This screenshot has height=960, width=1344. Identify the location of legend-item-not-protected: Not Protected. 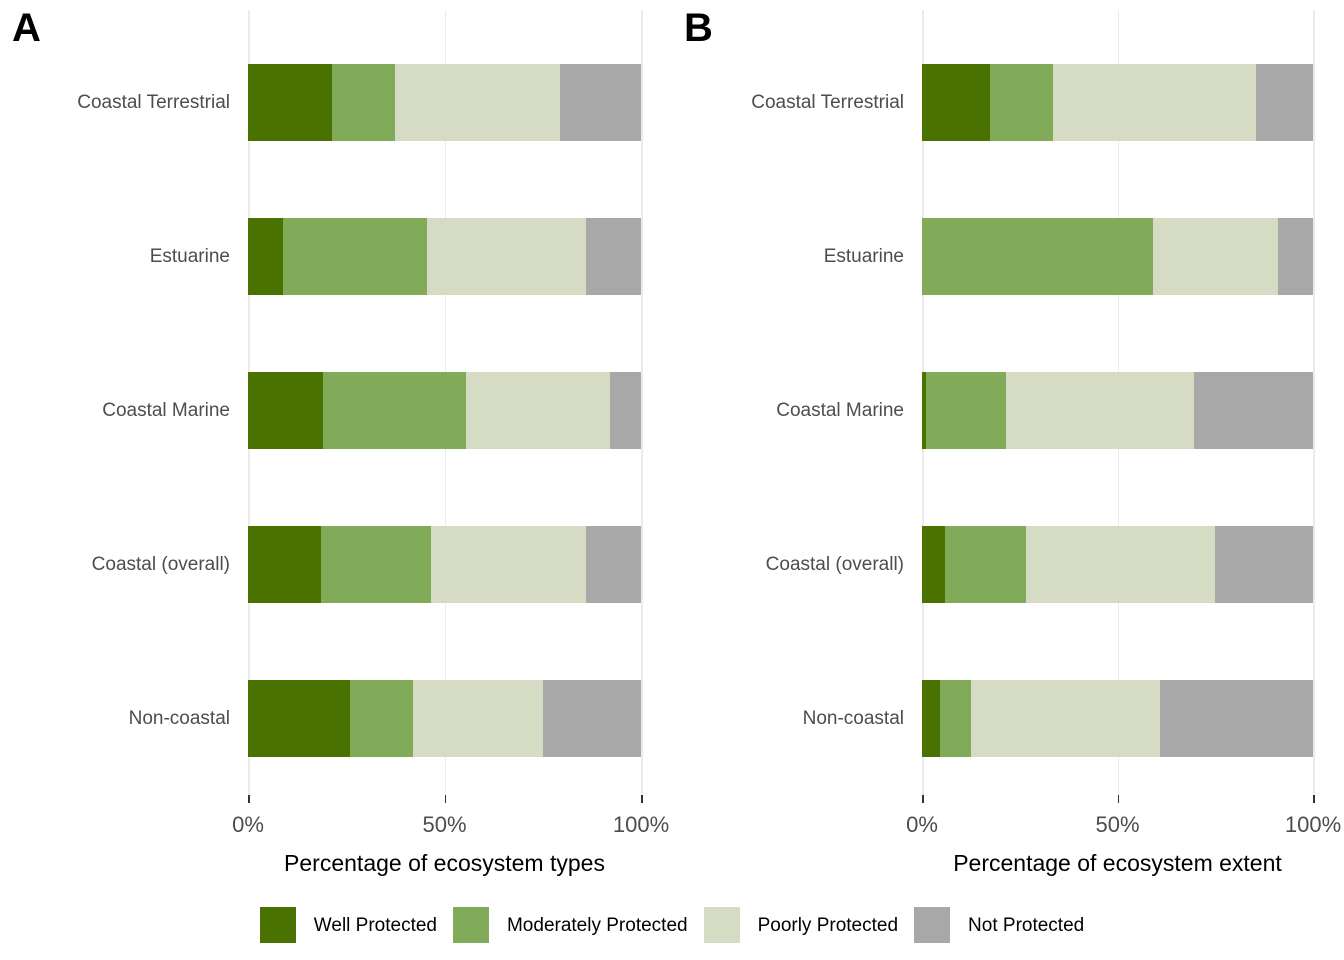
(999, 925).